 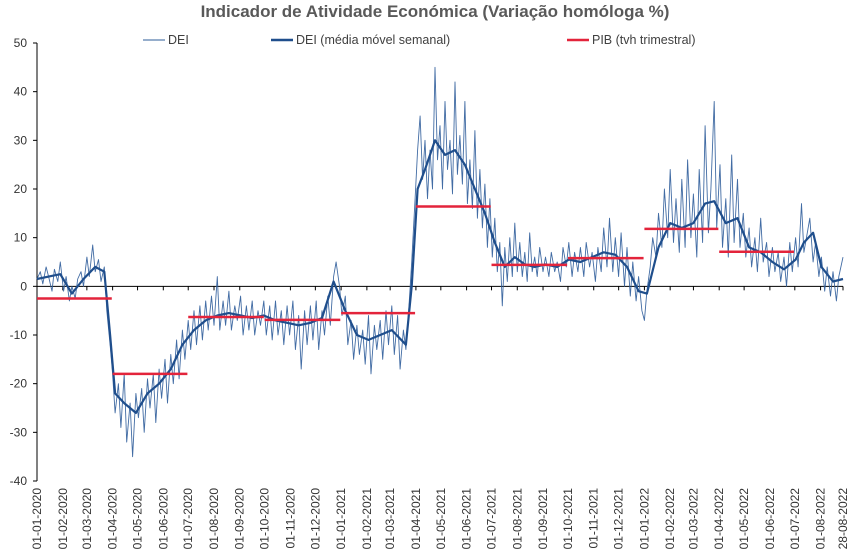 What do you see at coordinates (719, 519) in the screenshot?
I see `x-tick-label: 01-04-2022` at bounding box center [719, 519].